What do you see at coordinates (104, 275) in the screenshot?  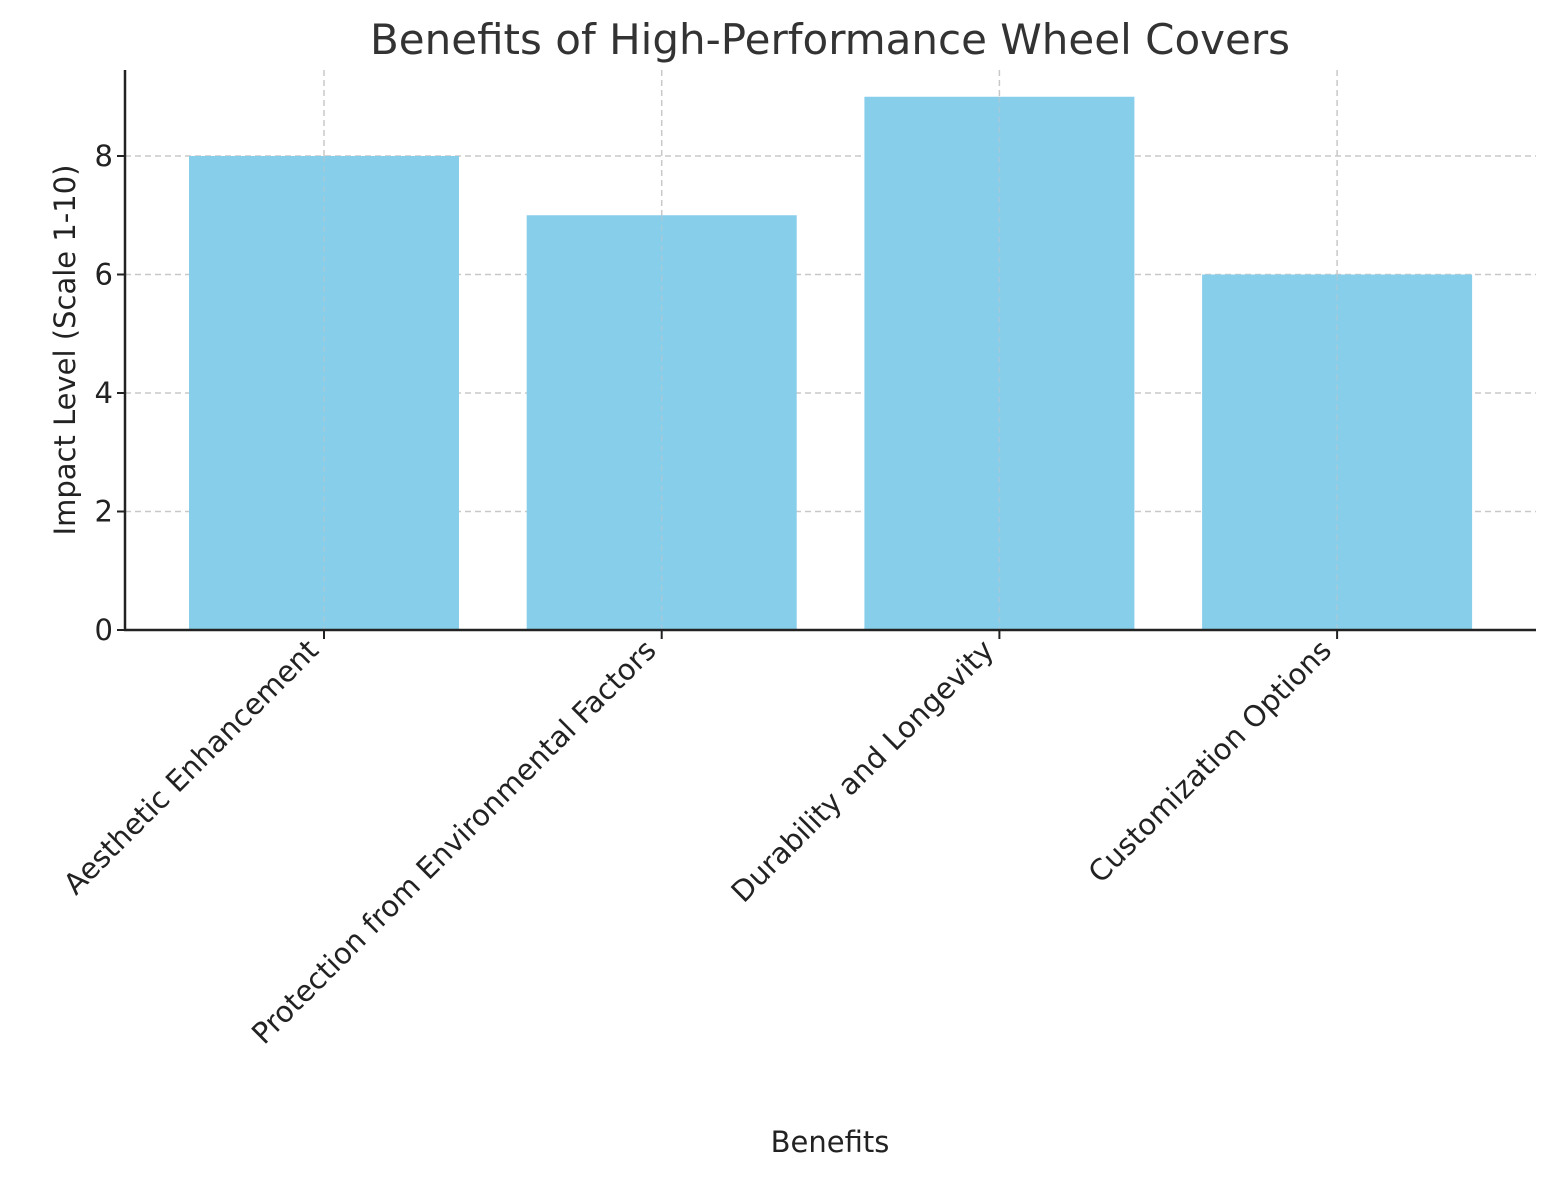 I see `y-tick-label: 6` at bounding box center [104, 275].